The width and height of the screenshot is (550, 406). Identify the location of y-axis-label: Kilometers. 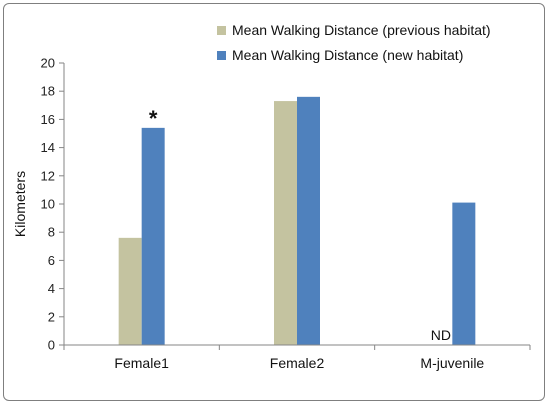
(20, 204).